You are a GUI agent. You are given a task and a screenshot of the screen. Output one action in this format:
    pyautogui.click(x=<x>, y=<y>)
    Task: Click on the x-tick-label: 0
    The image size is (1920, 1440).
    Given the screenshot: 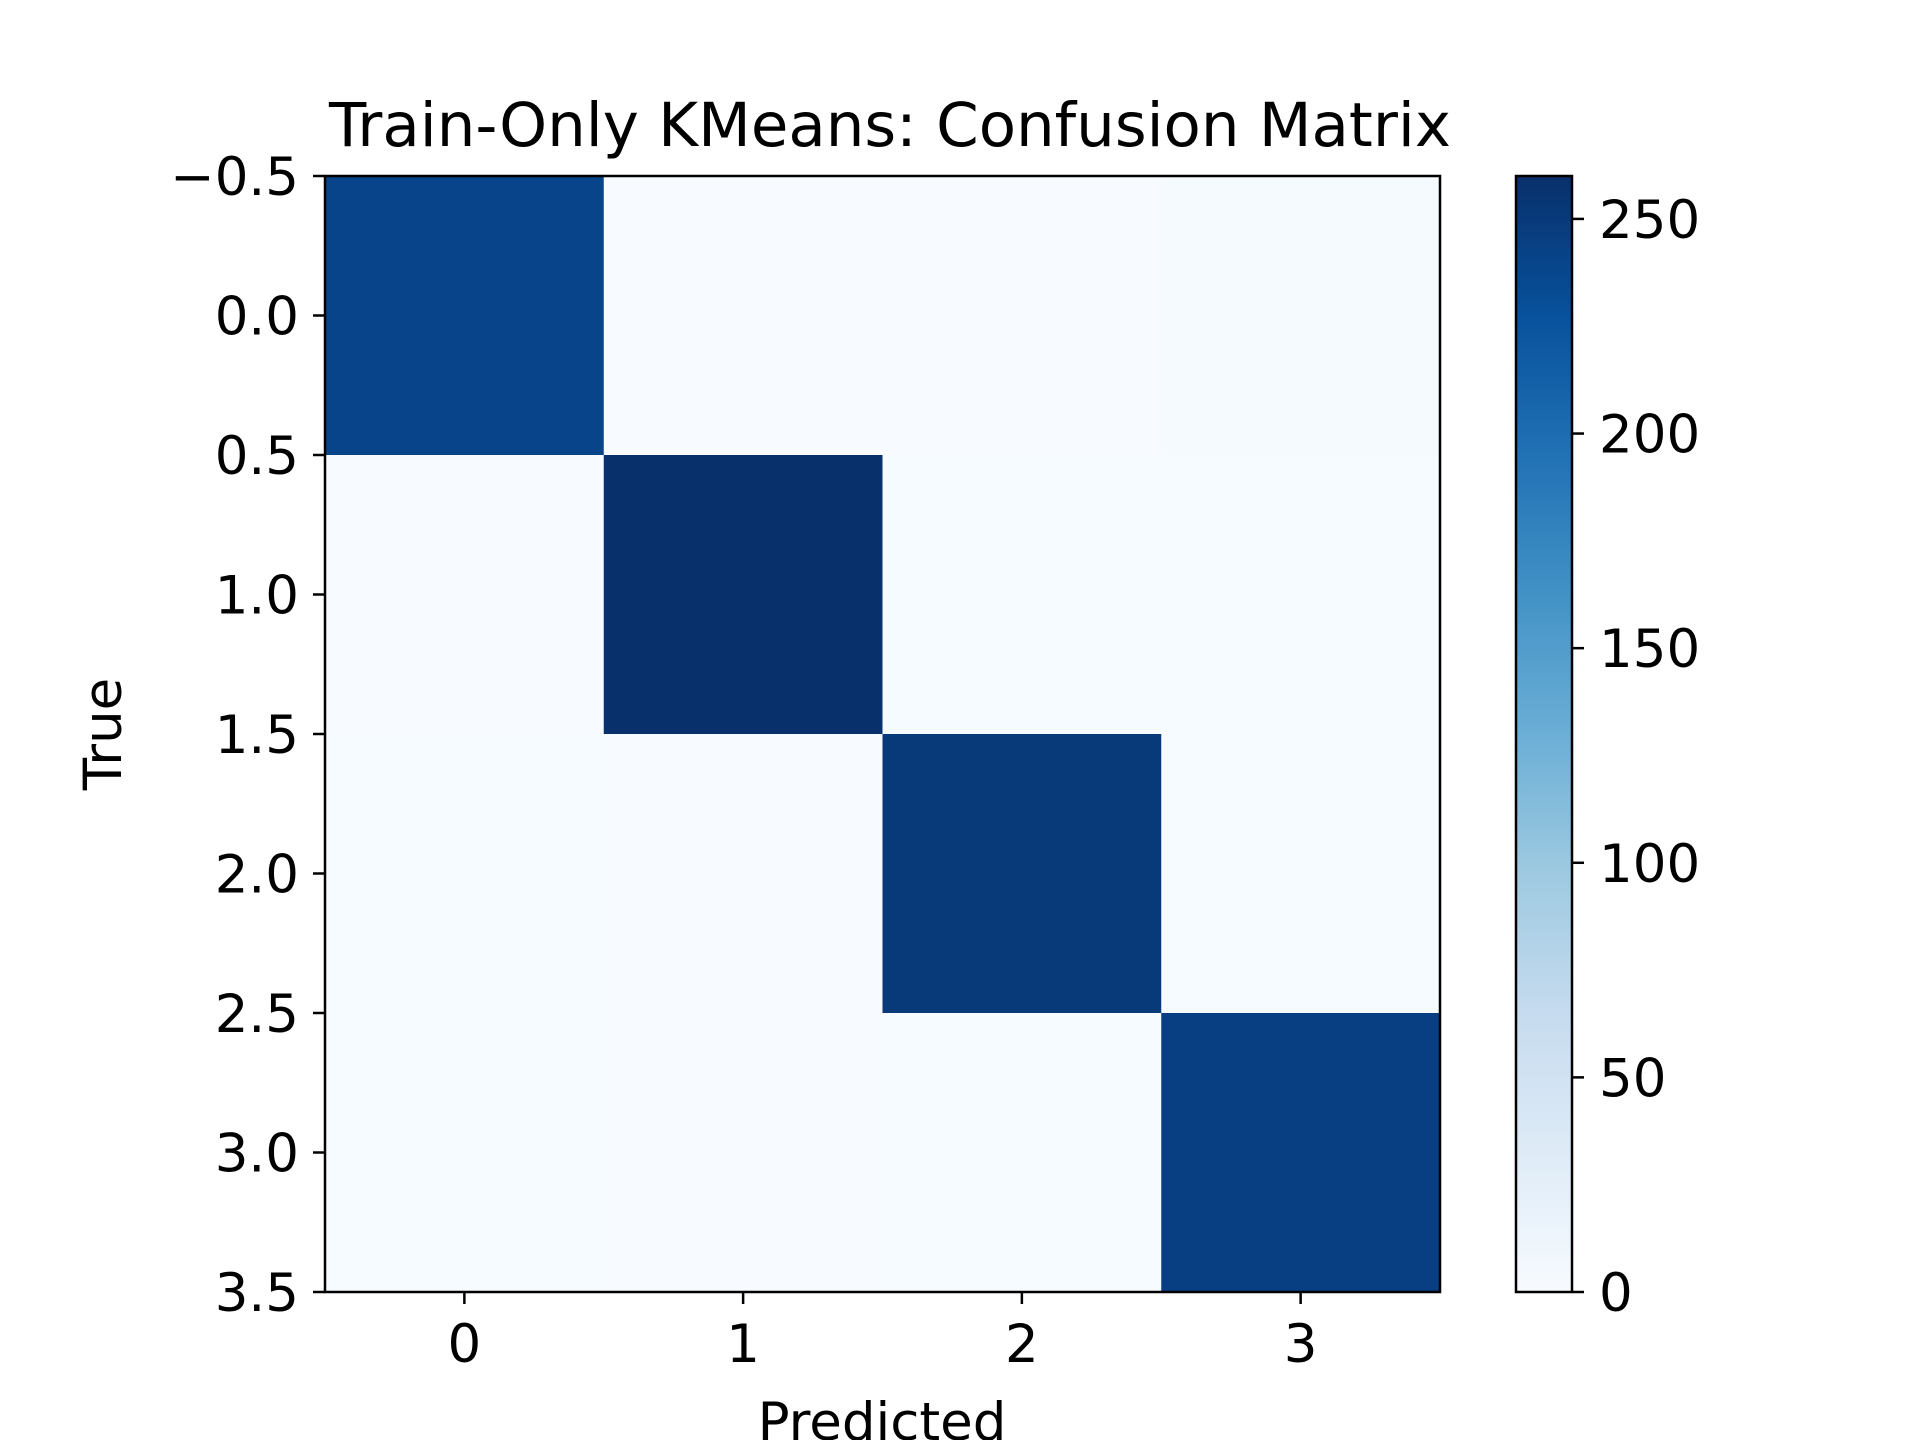 What is the action you would take?
    pyautogui.click(x=465, y=1344)
    